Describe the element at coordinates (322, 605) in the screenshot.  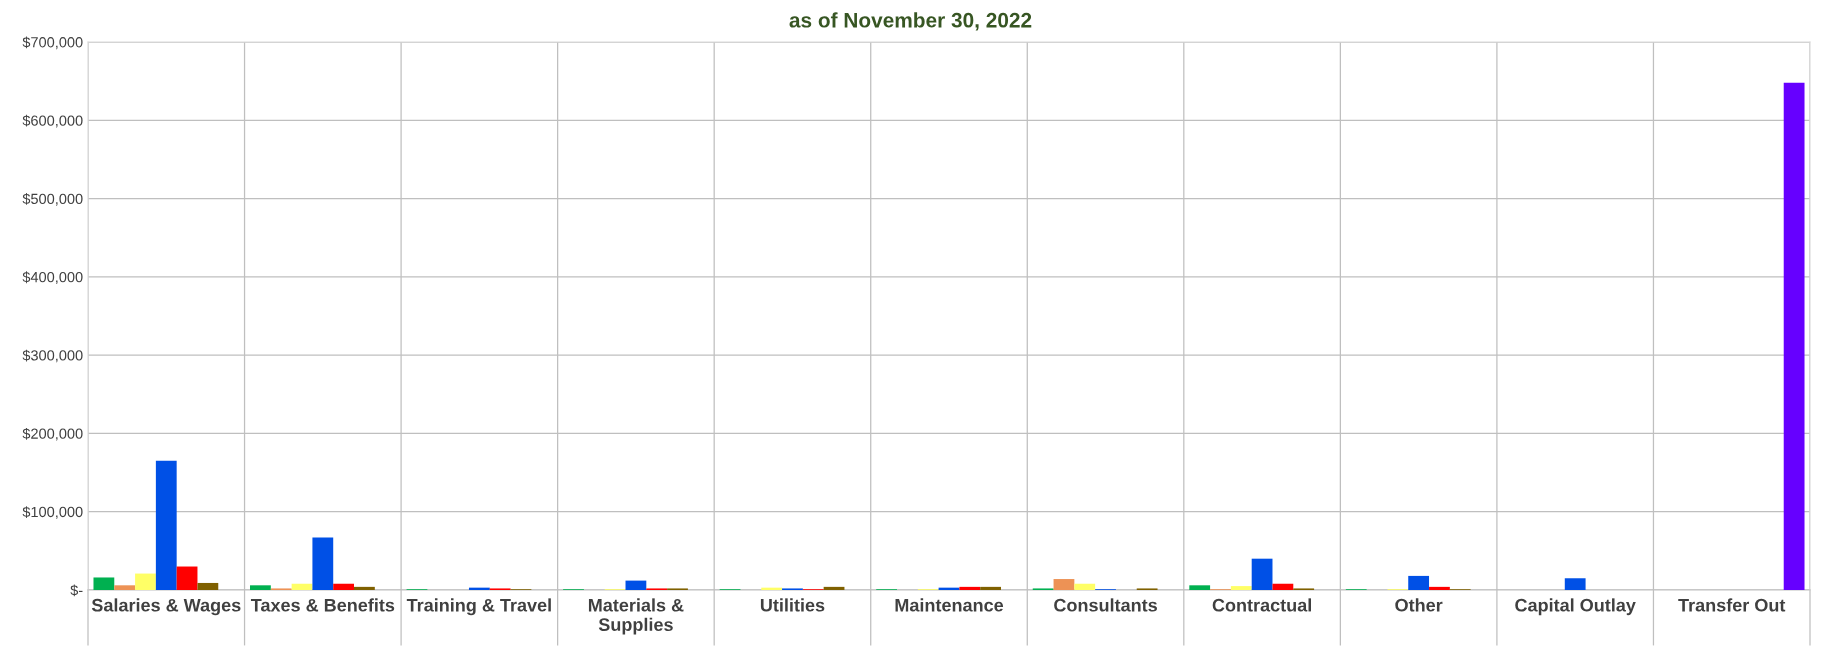
I see `x-tick-label: Taxes & Benefits` at that location.